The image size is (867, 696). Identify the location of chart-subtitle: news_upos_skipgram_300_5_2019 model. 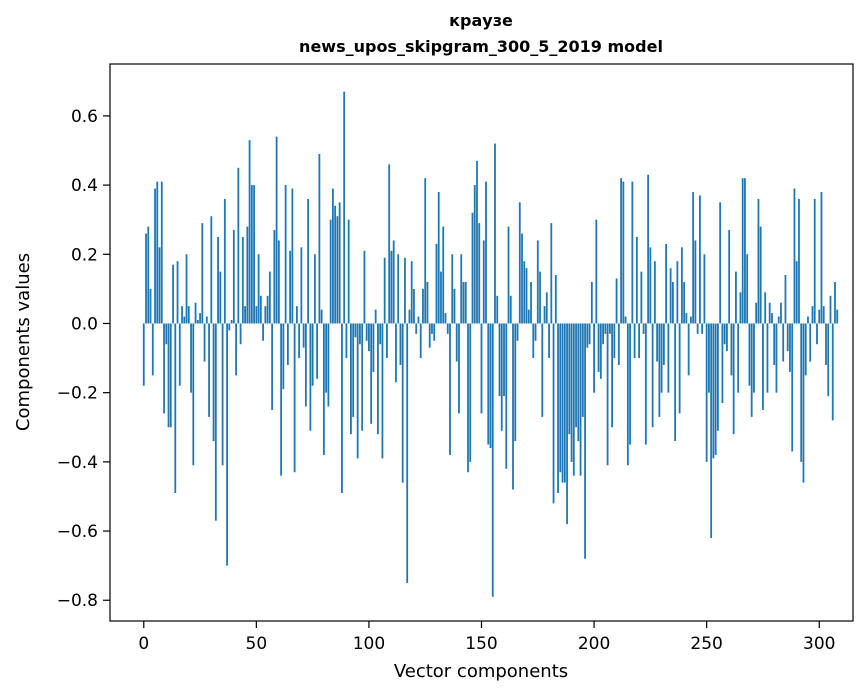
(481, 46).